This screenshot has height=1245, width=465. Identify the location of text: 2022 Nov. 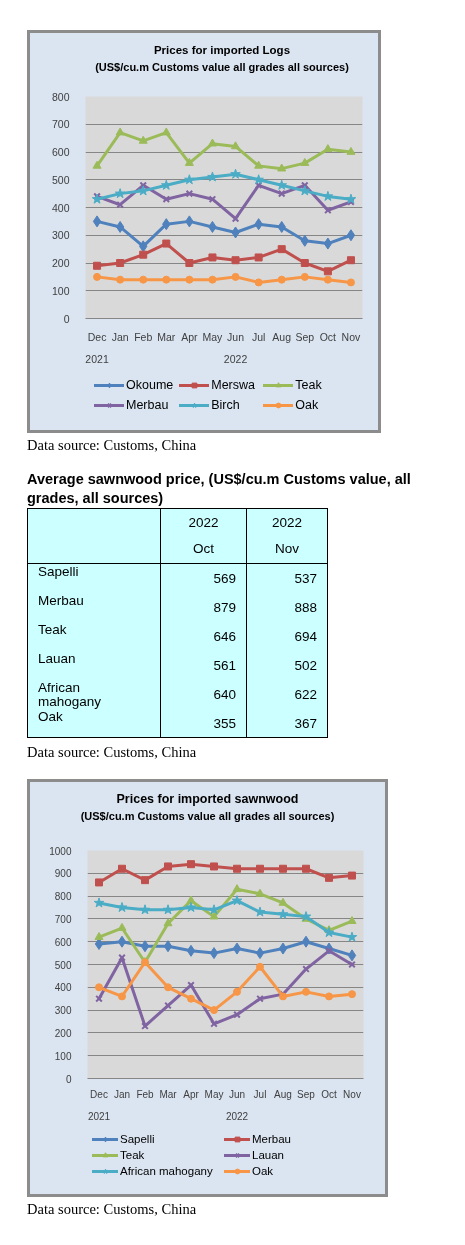
(287, 536).